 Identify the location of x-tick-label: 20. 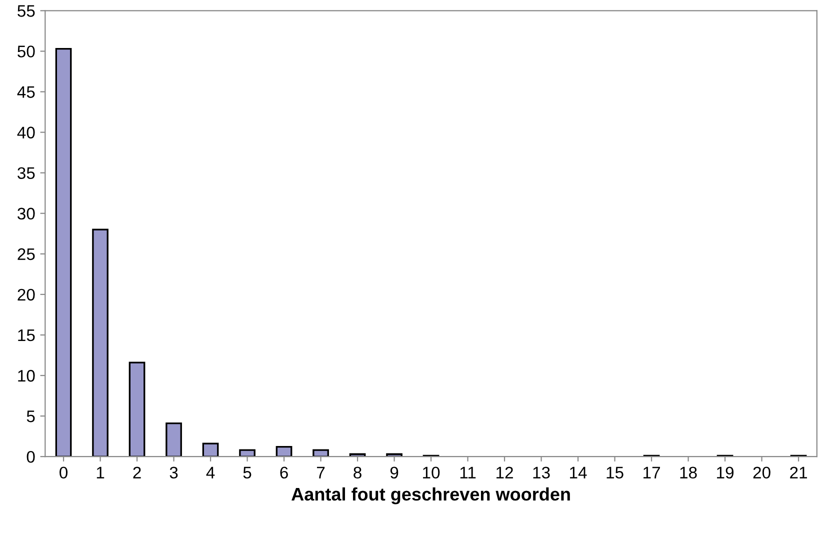
(761, 472).